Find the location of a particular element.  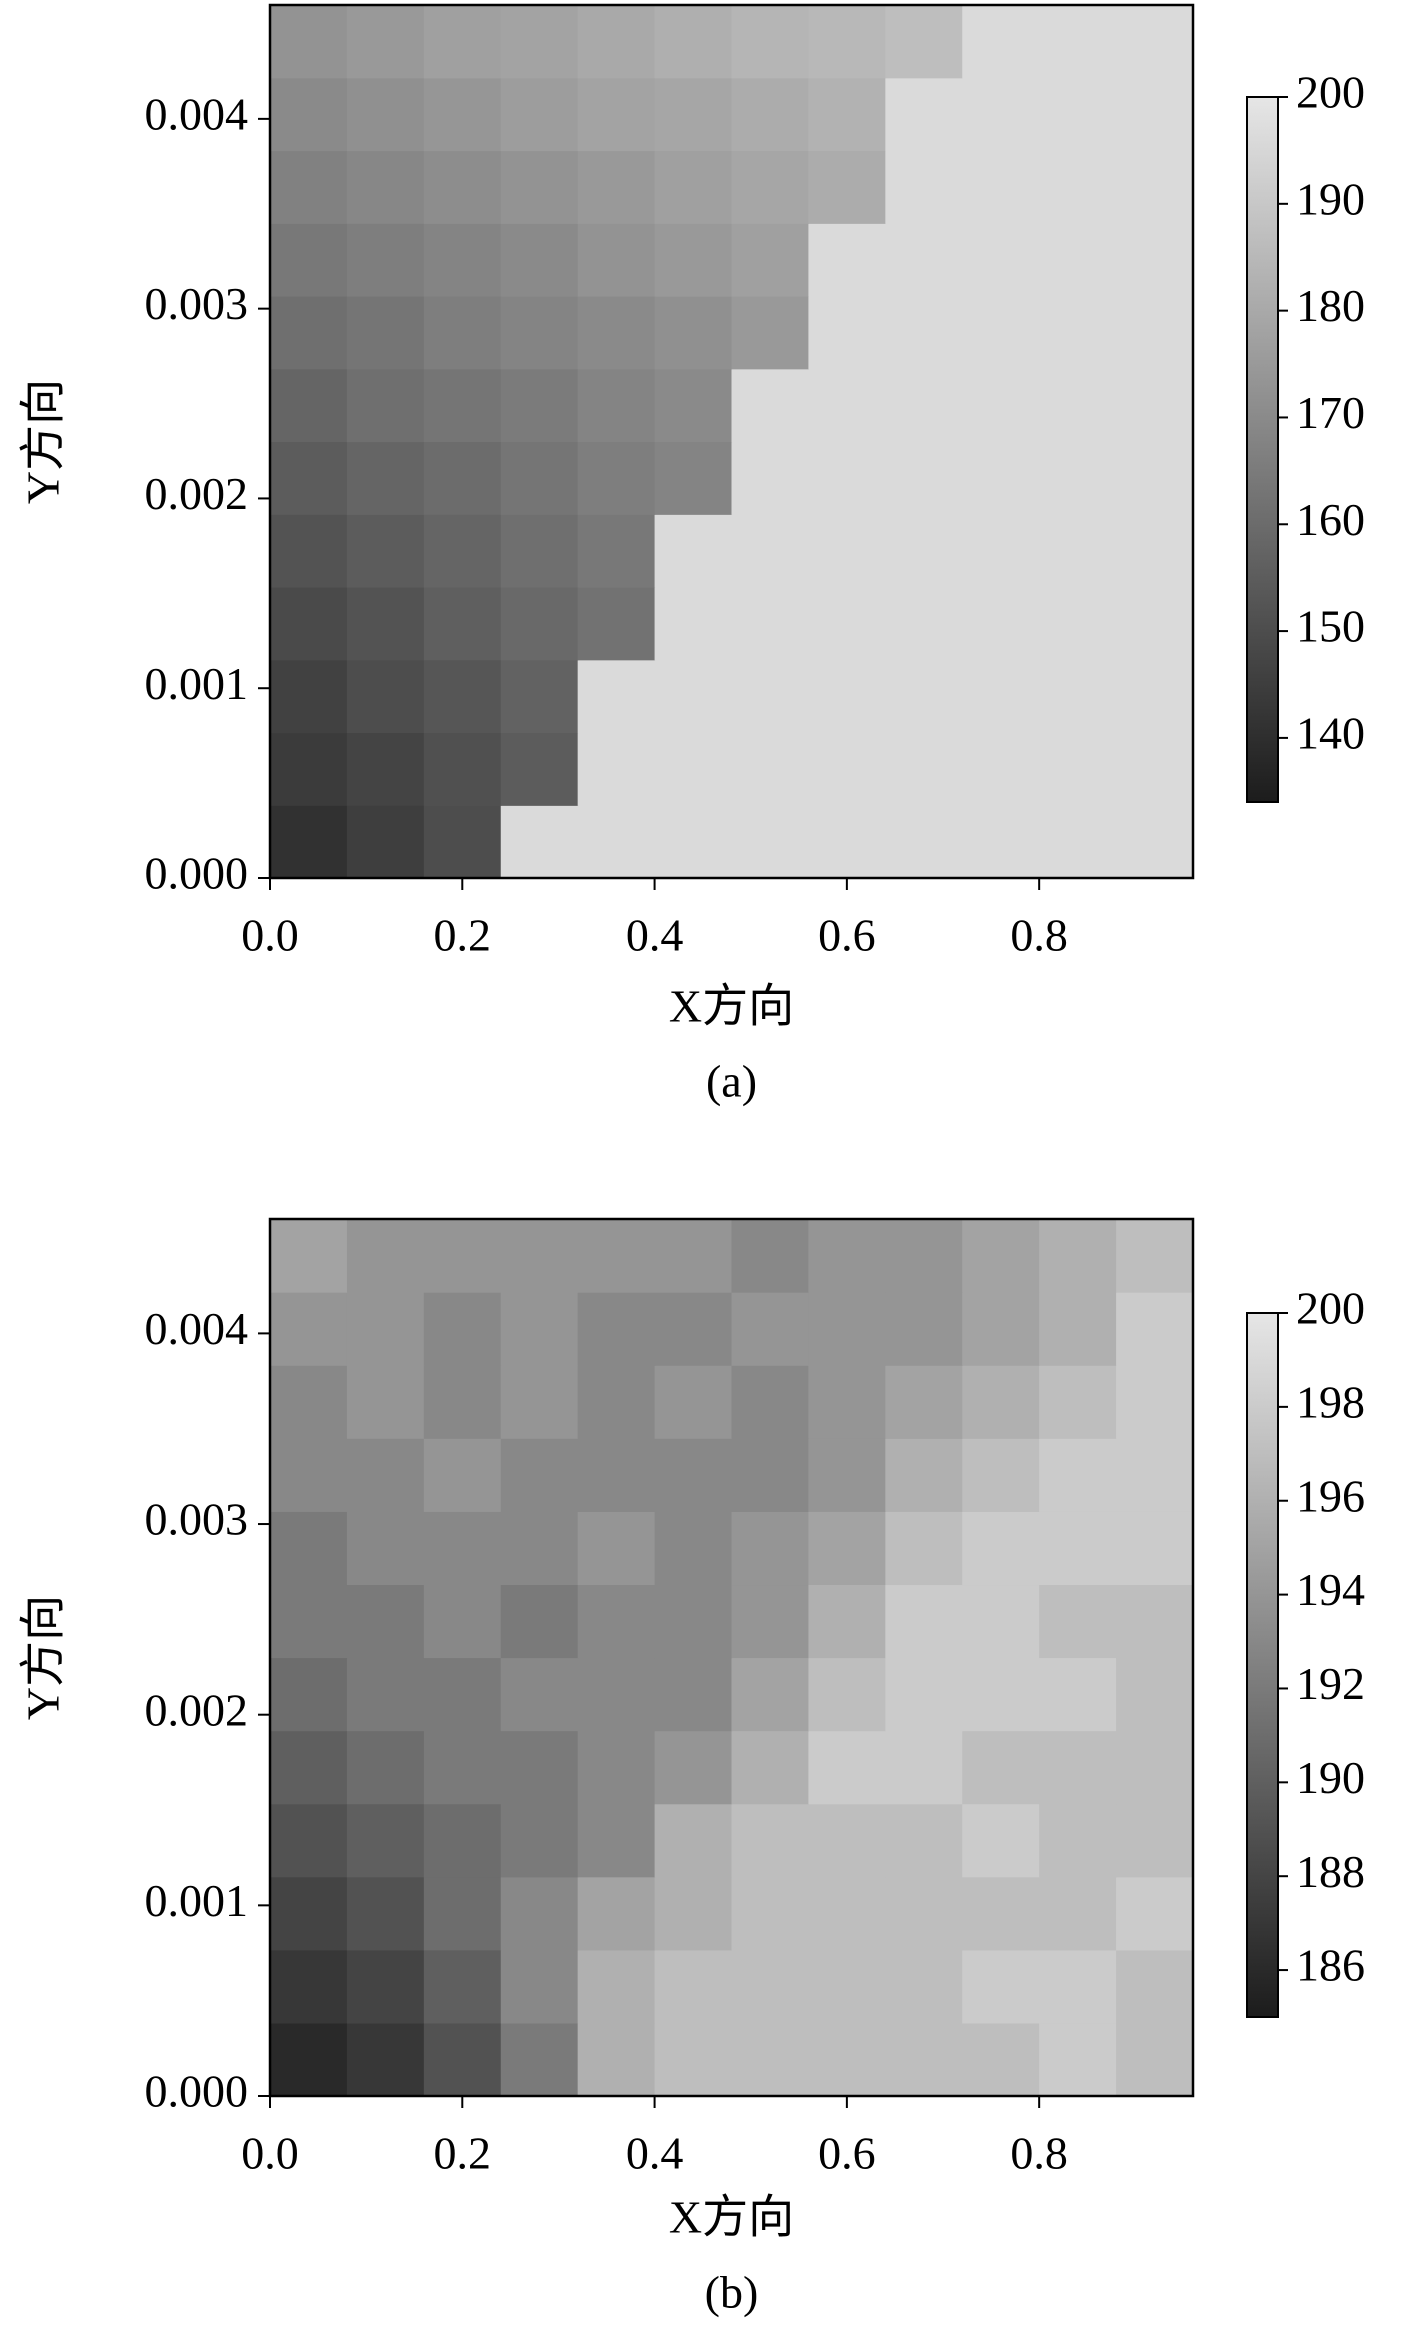

x-axis-label: X方向 is located at coordinates (731, 1006).